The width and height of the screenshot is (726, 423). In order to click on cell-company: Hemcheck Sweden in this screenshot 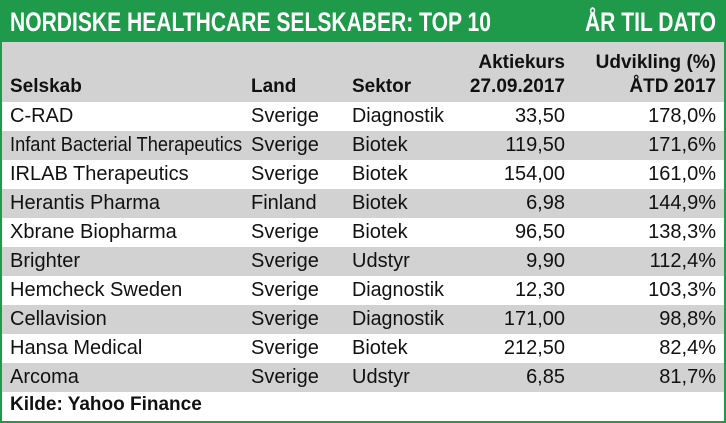, I will do `click(96, 290)`.